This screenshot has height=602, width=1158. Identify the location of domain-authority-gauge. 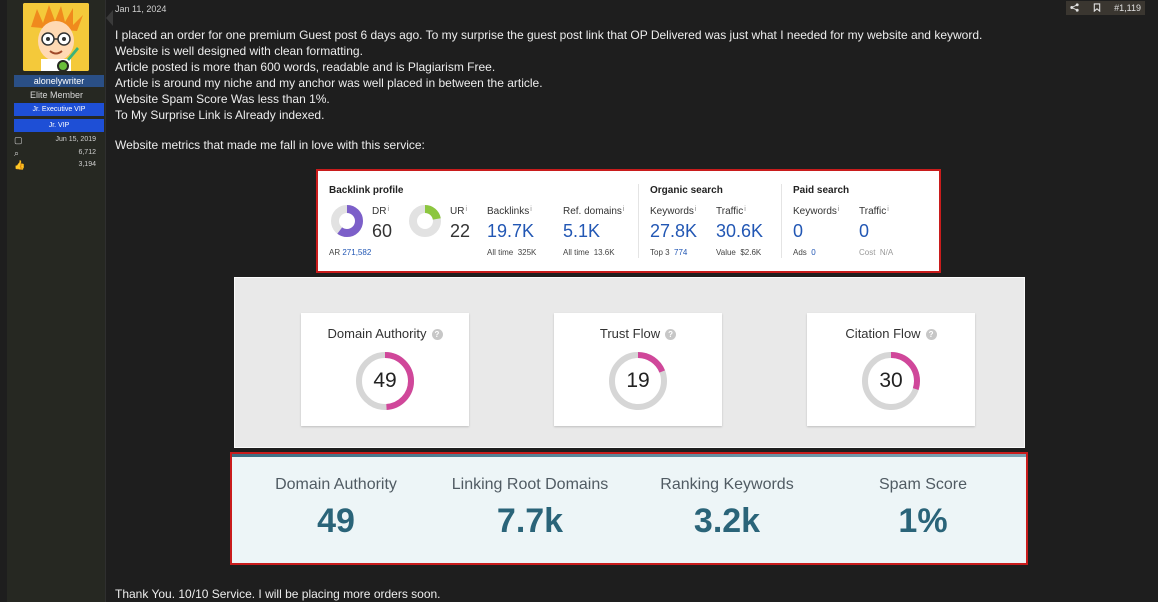
(385, 381).